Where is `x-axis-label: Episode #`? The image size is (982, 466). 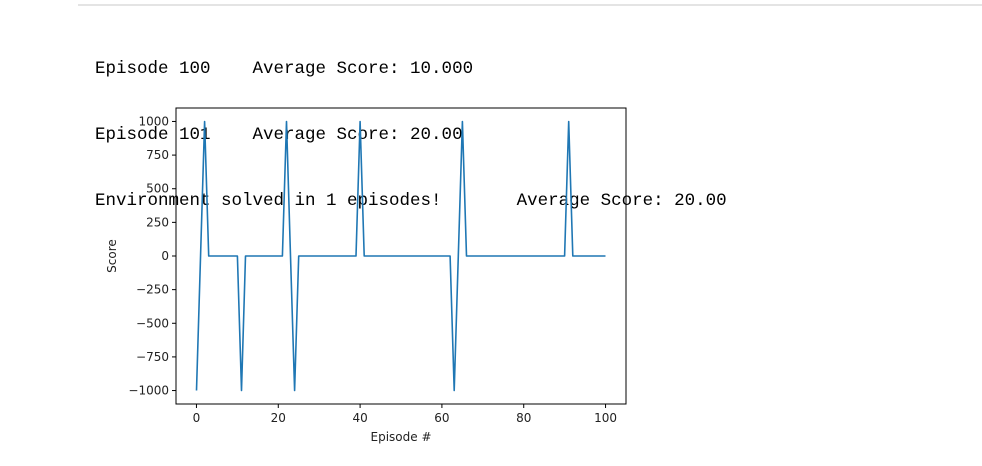
x-axis-label: Episode # is located at coordinates (401, 437).